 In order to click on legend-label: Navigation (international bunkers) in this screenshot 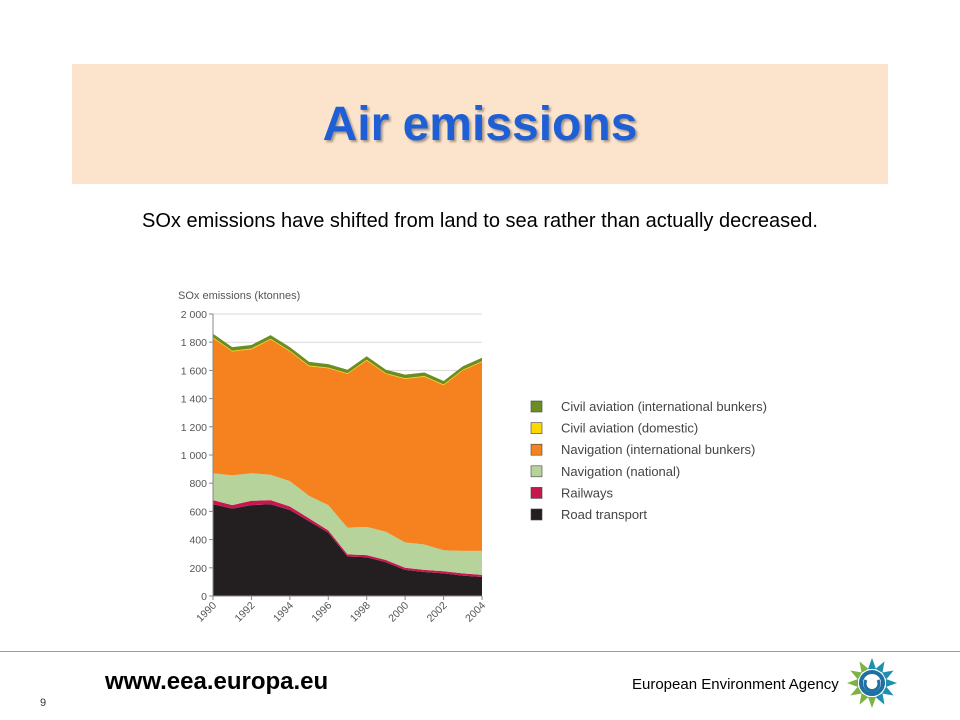, I will do `click(658, 449)`.